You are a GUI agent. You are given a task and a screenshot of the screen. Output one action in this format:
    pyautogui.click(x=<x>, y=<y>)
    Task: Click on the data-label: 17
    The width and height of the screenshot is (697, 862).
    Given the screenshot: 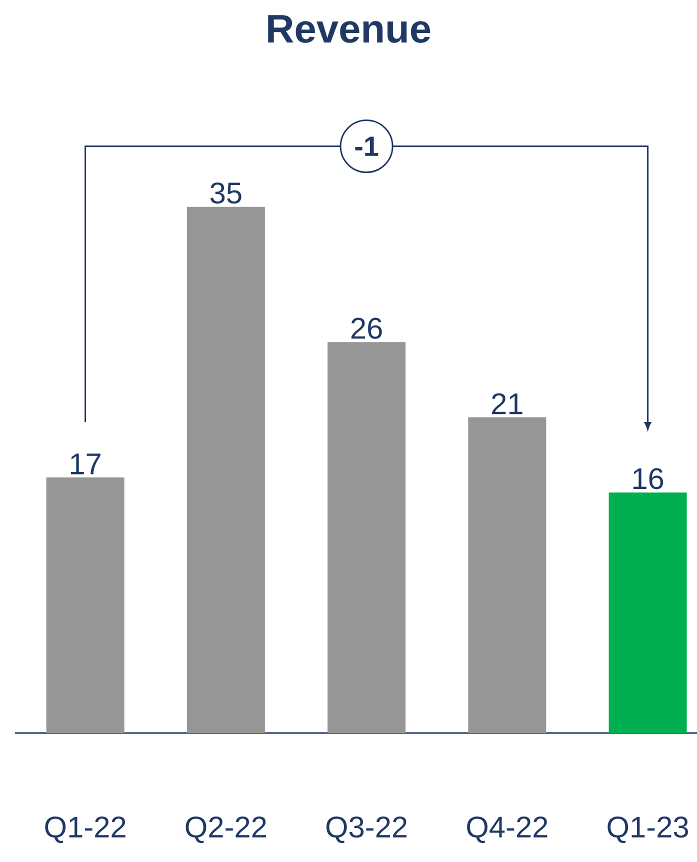 What is the action you would take?
    pyautogui.click(x=85, y=464)
    